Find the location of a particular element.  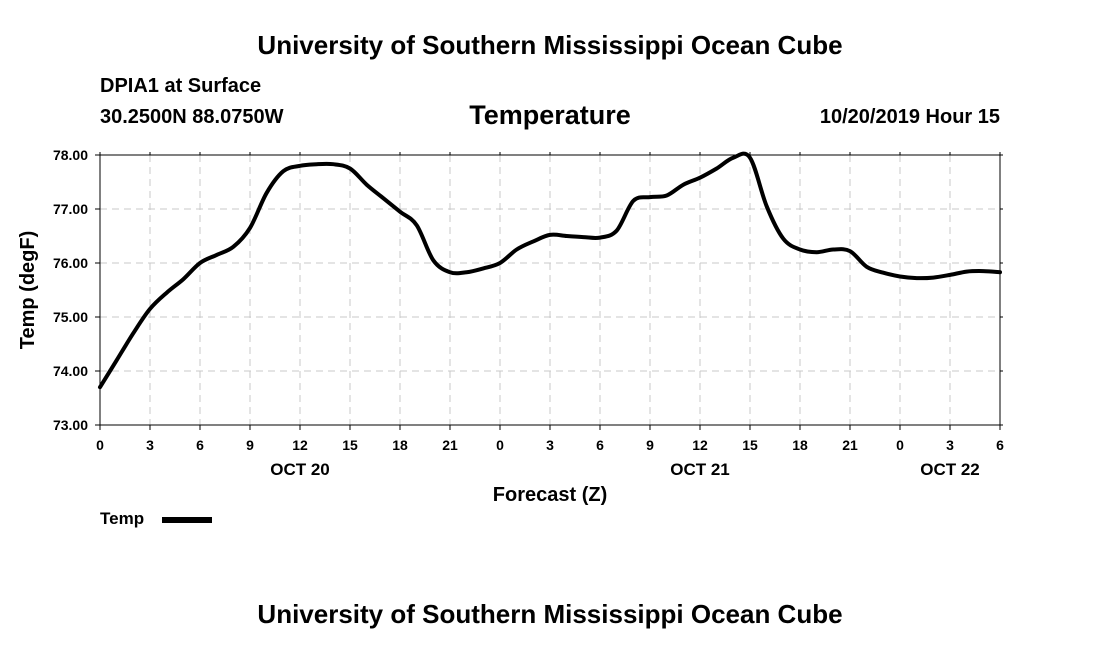

legend-label-temp: Temp is located at coordinates (122, 518).